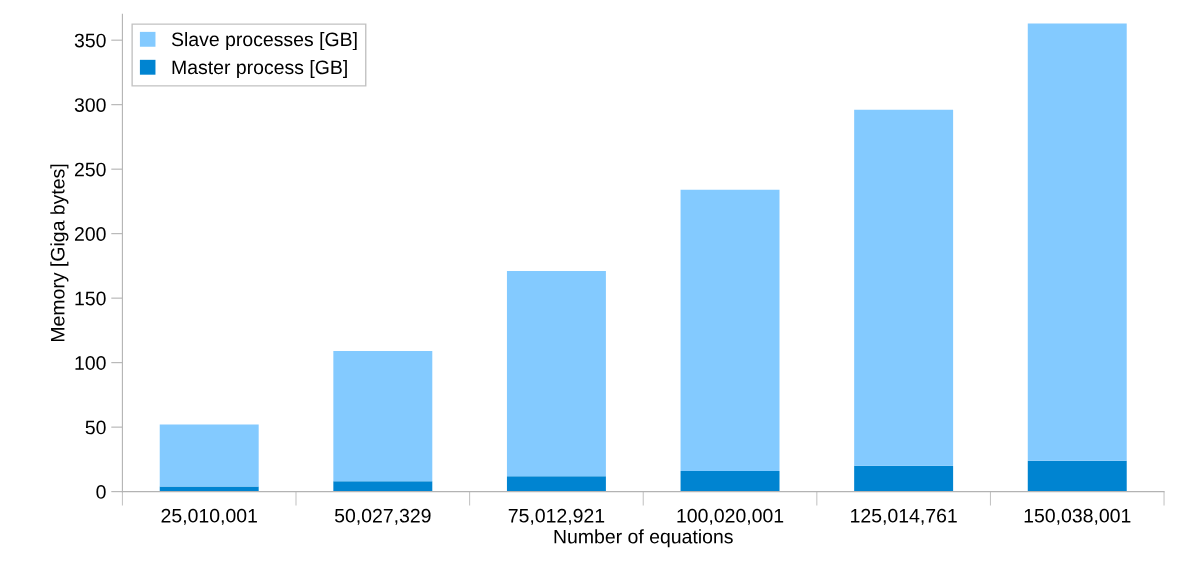 The height and width of the screenshot is (575, 1177). What do you see at coordinates (90, 40) in the screenshot?
I see `y-tick-label: 350` at bounding box center [90, 40].